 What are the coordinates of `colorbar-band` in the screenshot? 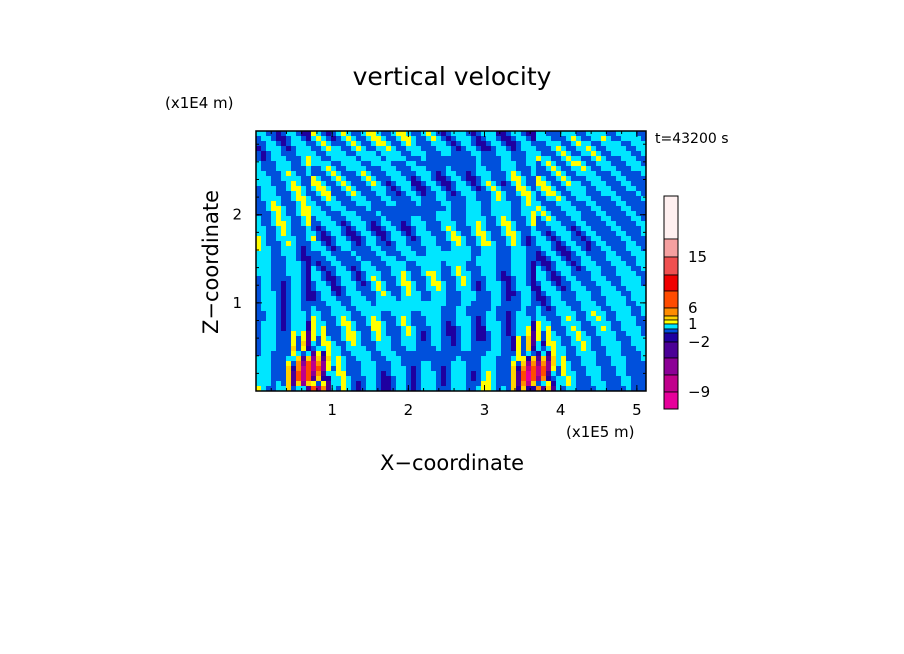 It's located at (671, 337).